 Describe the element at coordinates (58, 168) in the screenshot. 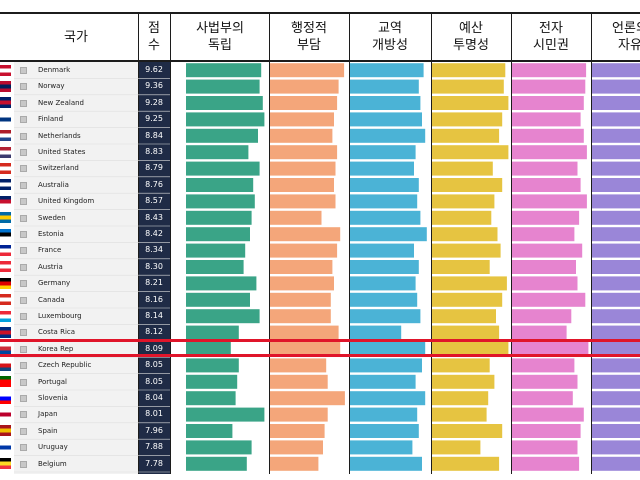

I see `country-label: Switzerland` at that location.